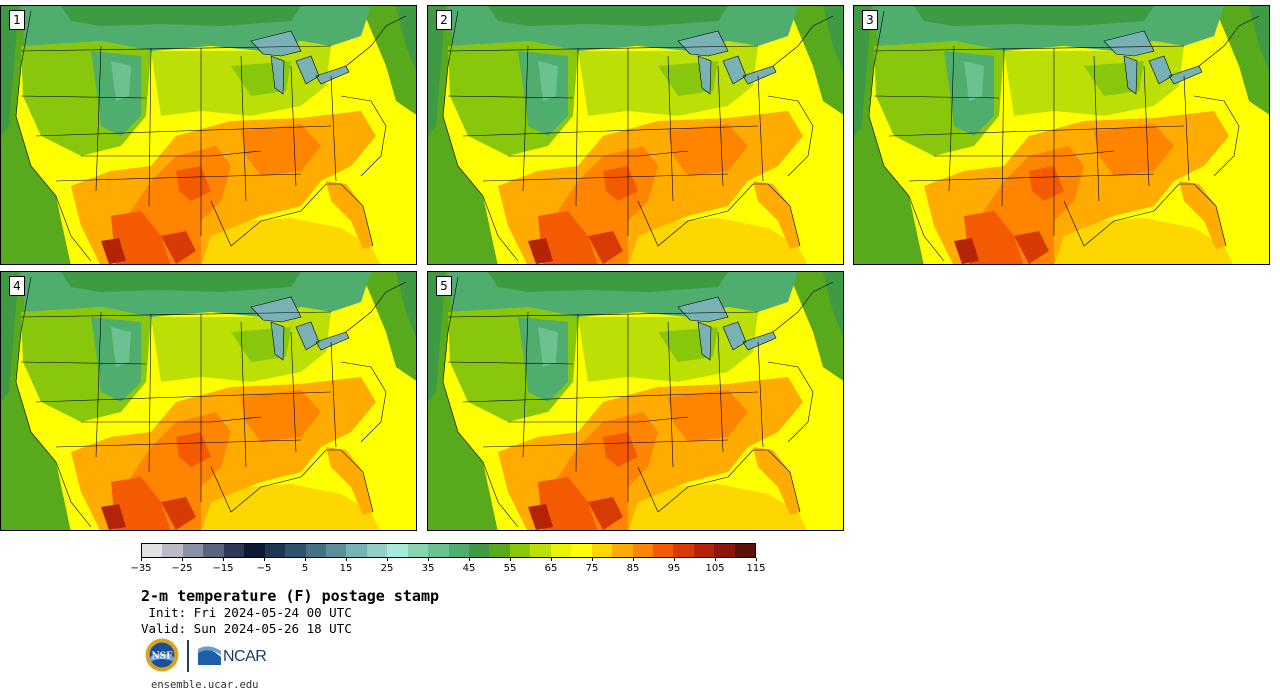 This screenshot has width=1280, height=696. What do you see at coordinates (205, 685) in the screenshot?
I see `footer-url: ensemble.ucar.edu` at bounding box center [205, 685].